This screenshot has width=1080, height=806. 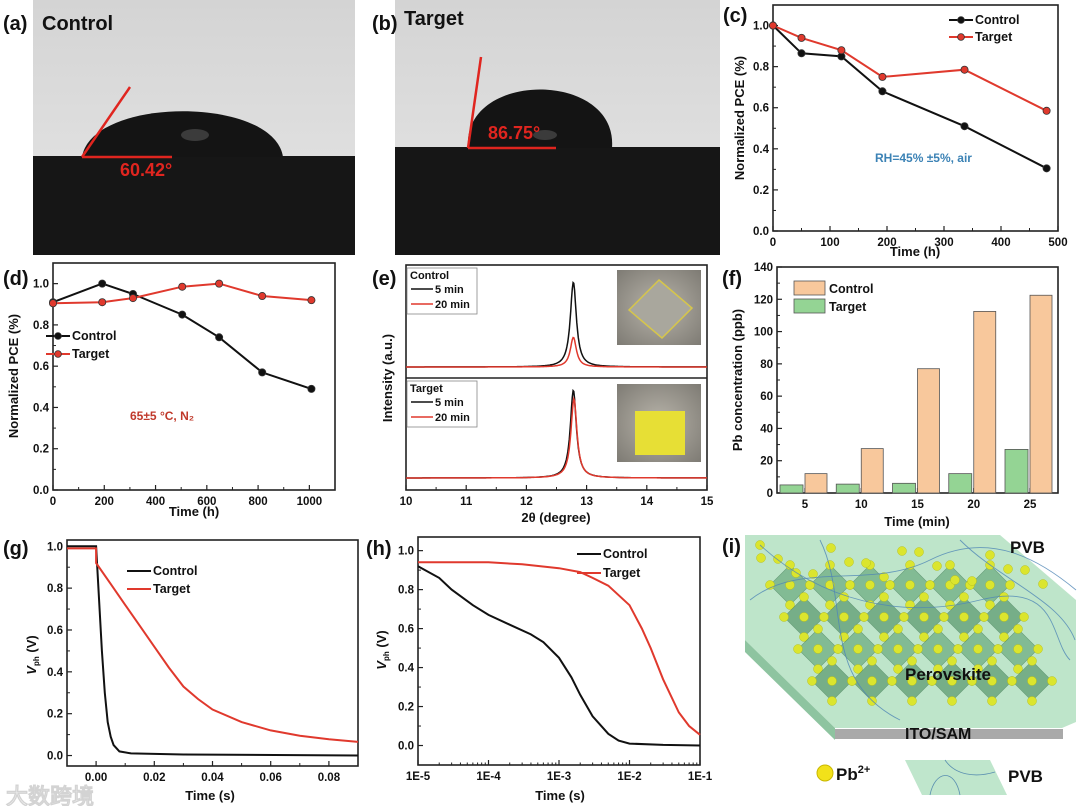 I want to click on legend-title: Control, so click(x=429, y=276).